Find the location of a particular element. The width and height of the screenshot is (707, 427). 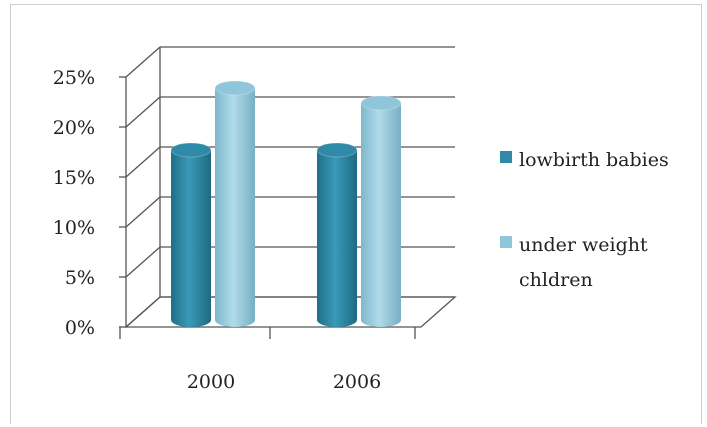

x-tick-label: 2006 is located at coordinates (357, 382).